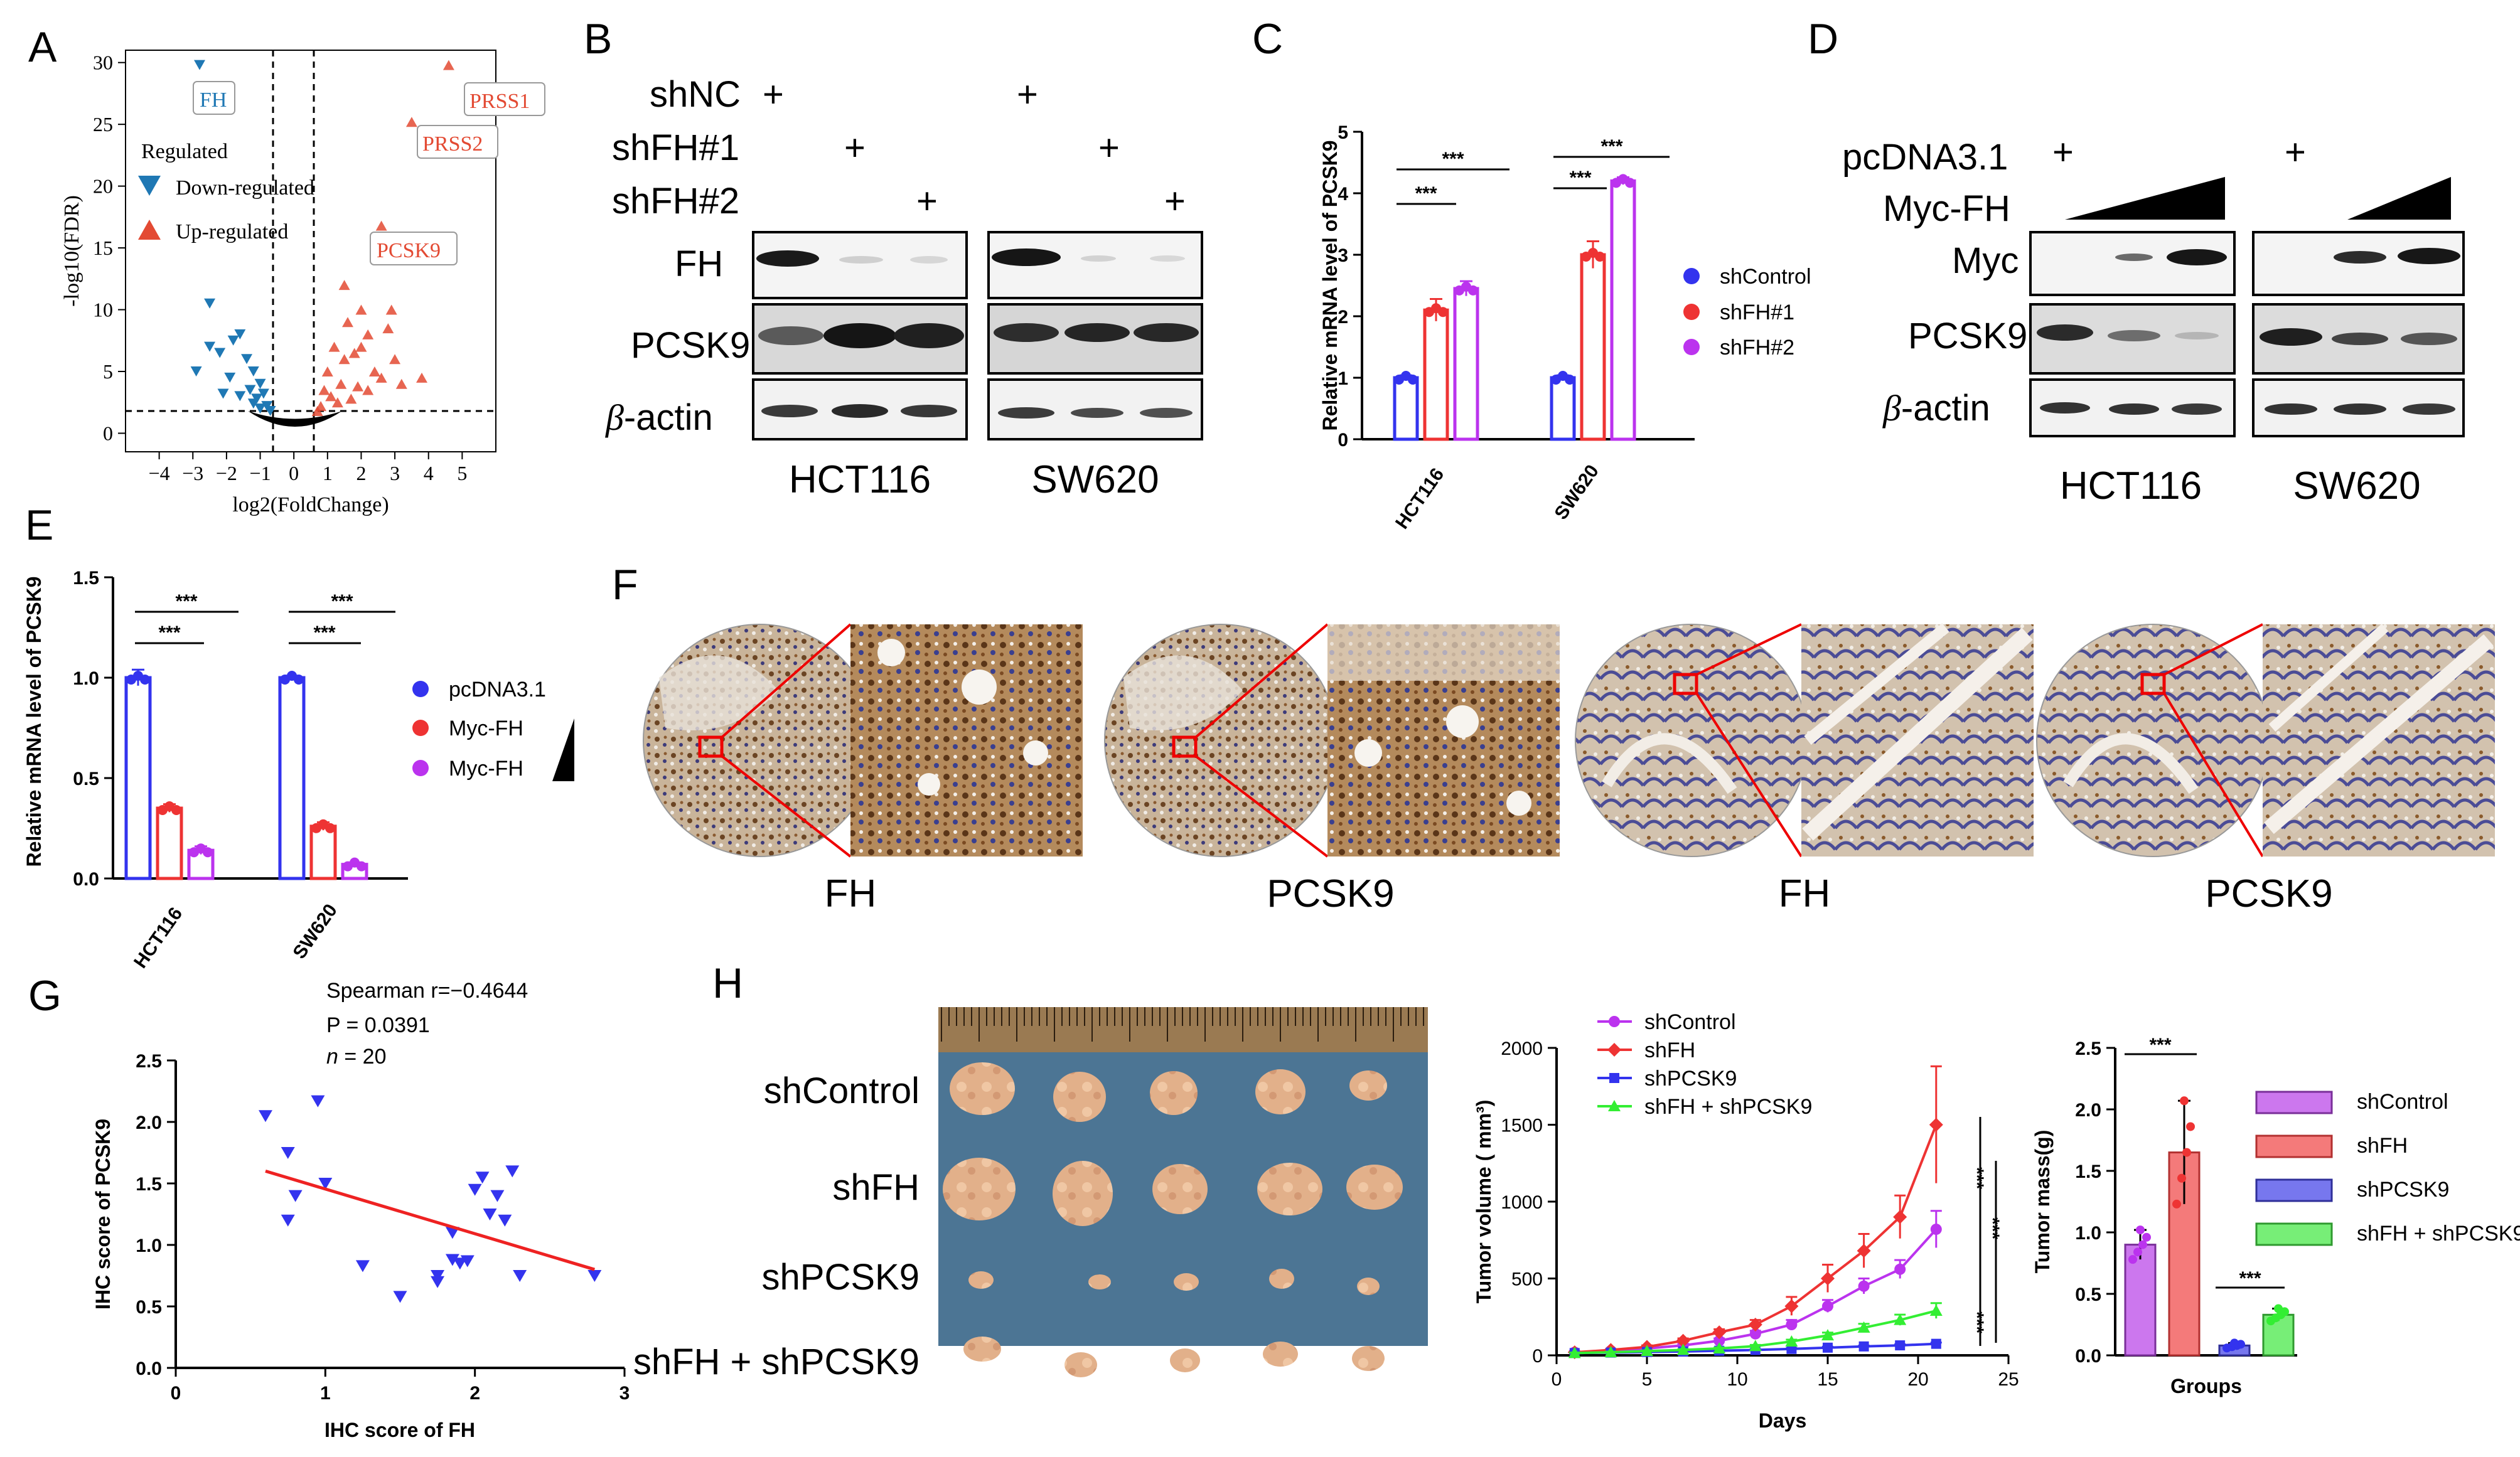 This screenshot has width=2520, height=1457. What do you see at coordinates (429, 473) in the screenshot?
I see `volcano-xtick-label: 4` at bounding box center [429, 473].